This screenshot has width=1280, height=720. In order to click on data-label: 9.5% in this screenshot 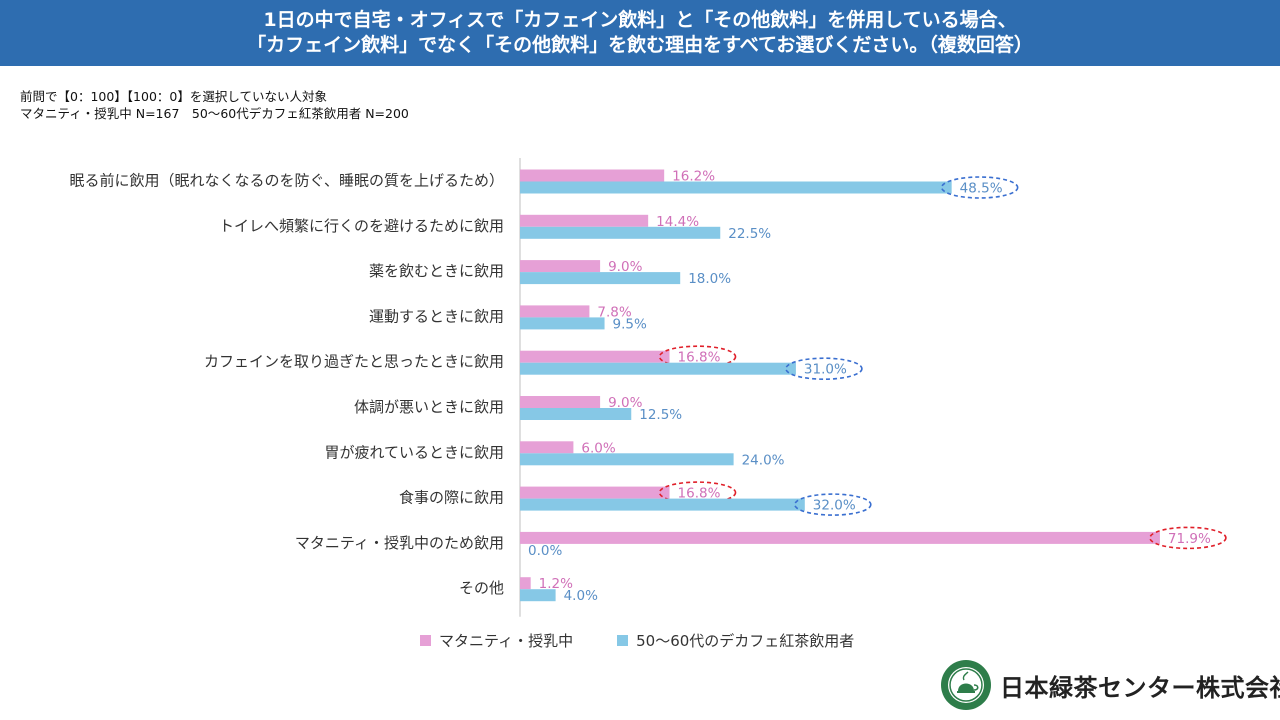, I will do `click(630, 324)`.